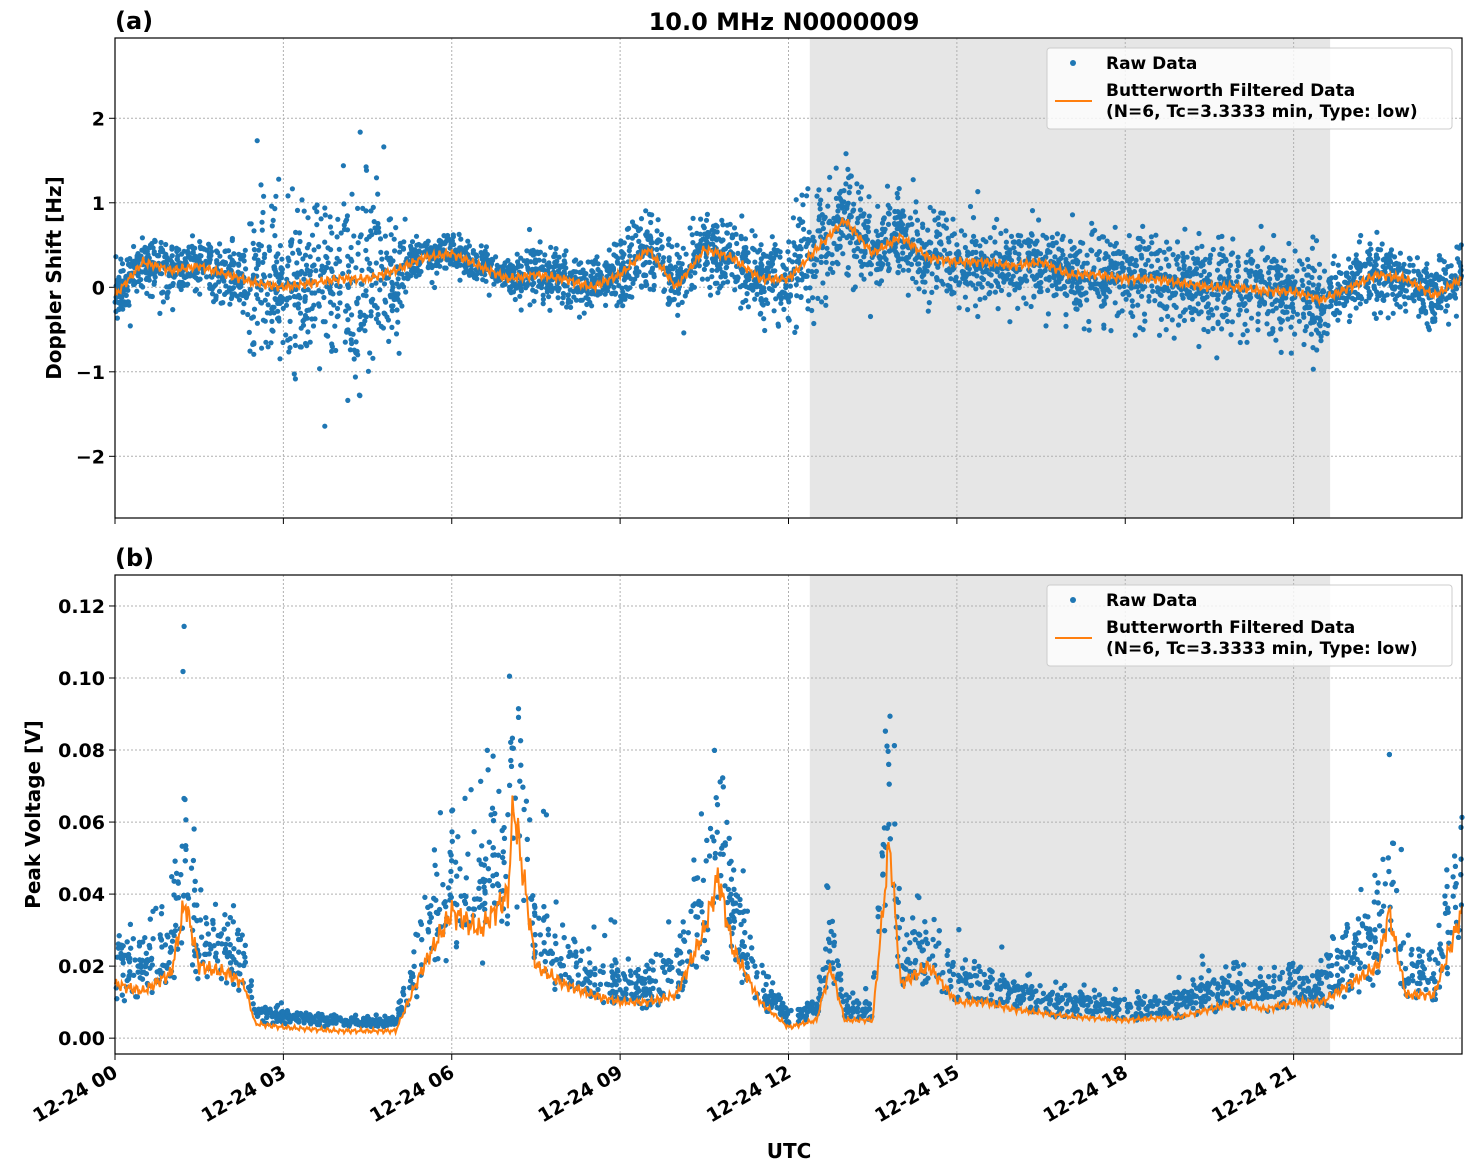 The height and width of the screenshot is (1172, 1471). What do you see at coordinates (98, 119) in the screenshot?
I see `y-tick-label: 2` at bounding box center [98, 119].